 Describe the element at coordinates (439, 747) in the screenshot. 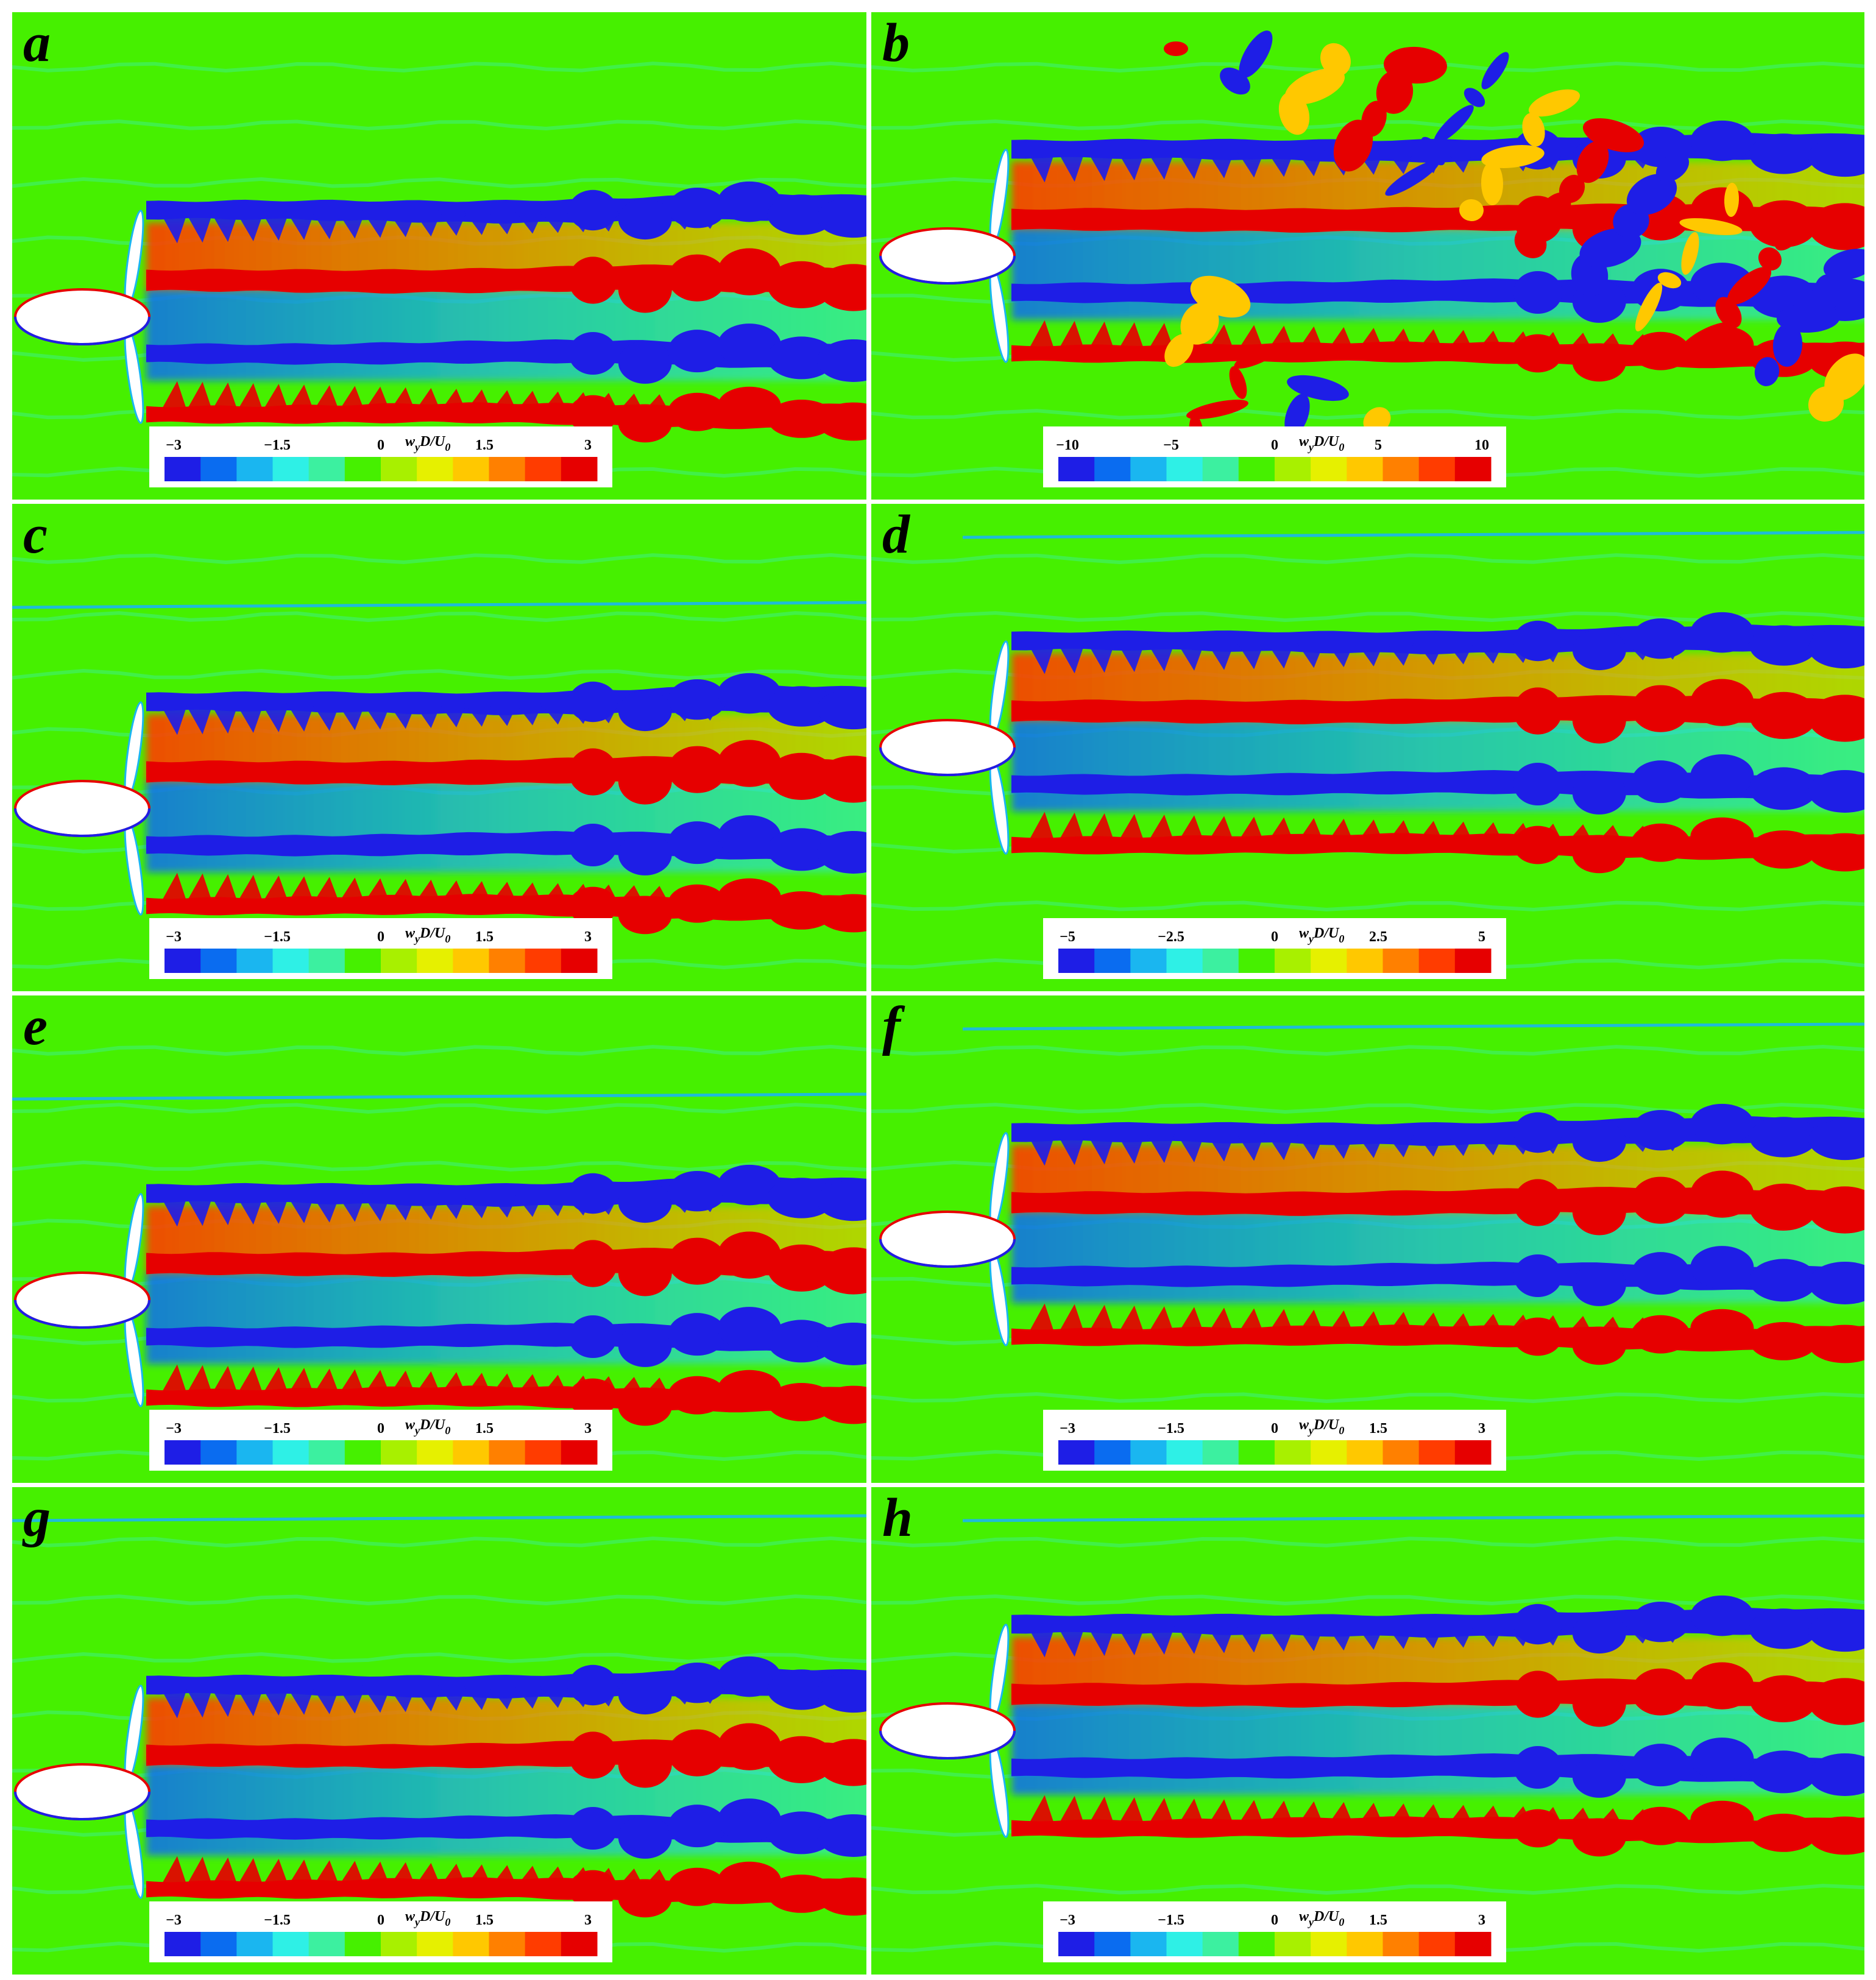

I see `panel-c: c −3 −1.5 0 1.5 3 wyD/U0` at that location.